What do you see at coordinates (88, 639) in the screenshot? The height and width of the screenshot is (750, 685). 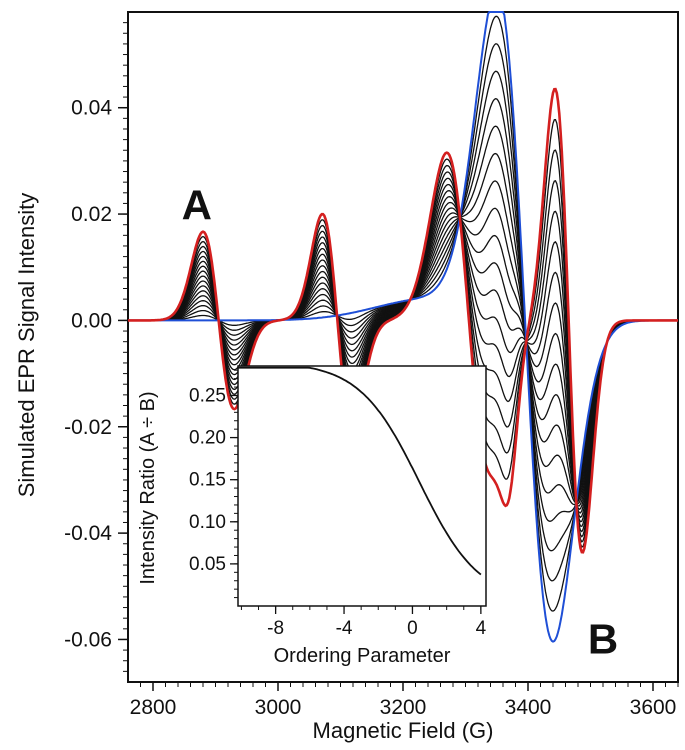 I see `y-tick-label: -0.06` at bounding box center [88, 639].